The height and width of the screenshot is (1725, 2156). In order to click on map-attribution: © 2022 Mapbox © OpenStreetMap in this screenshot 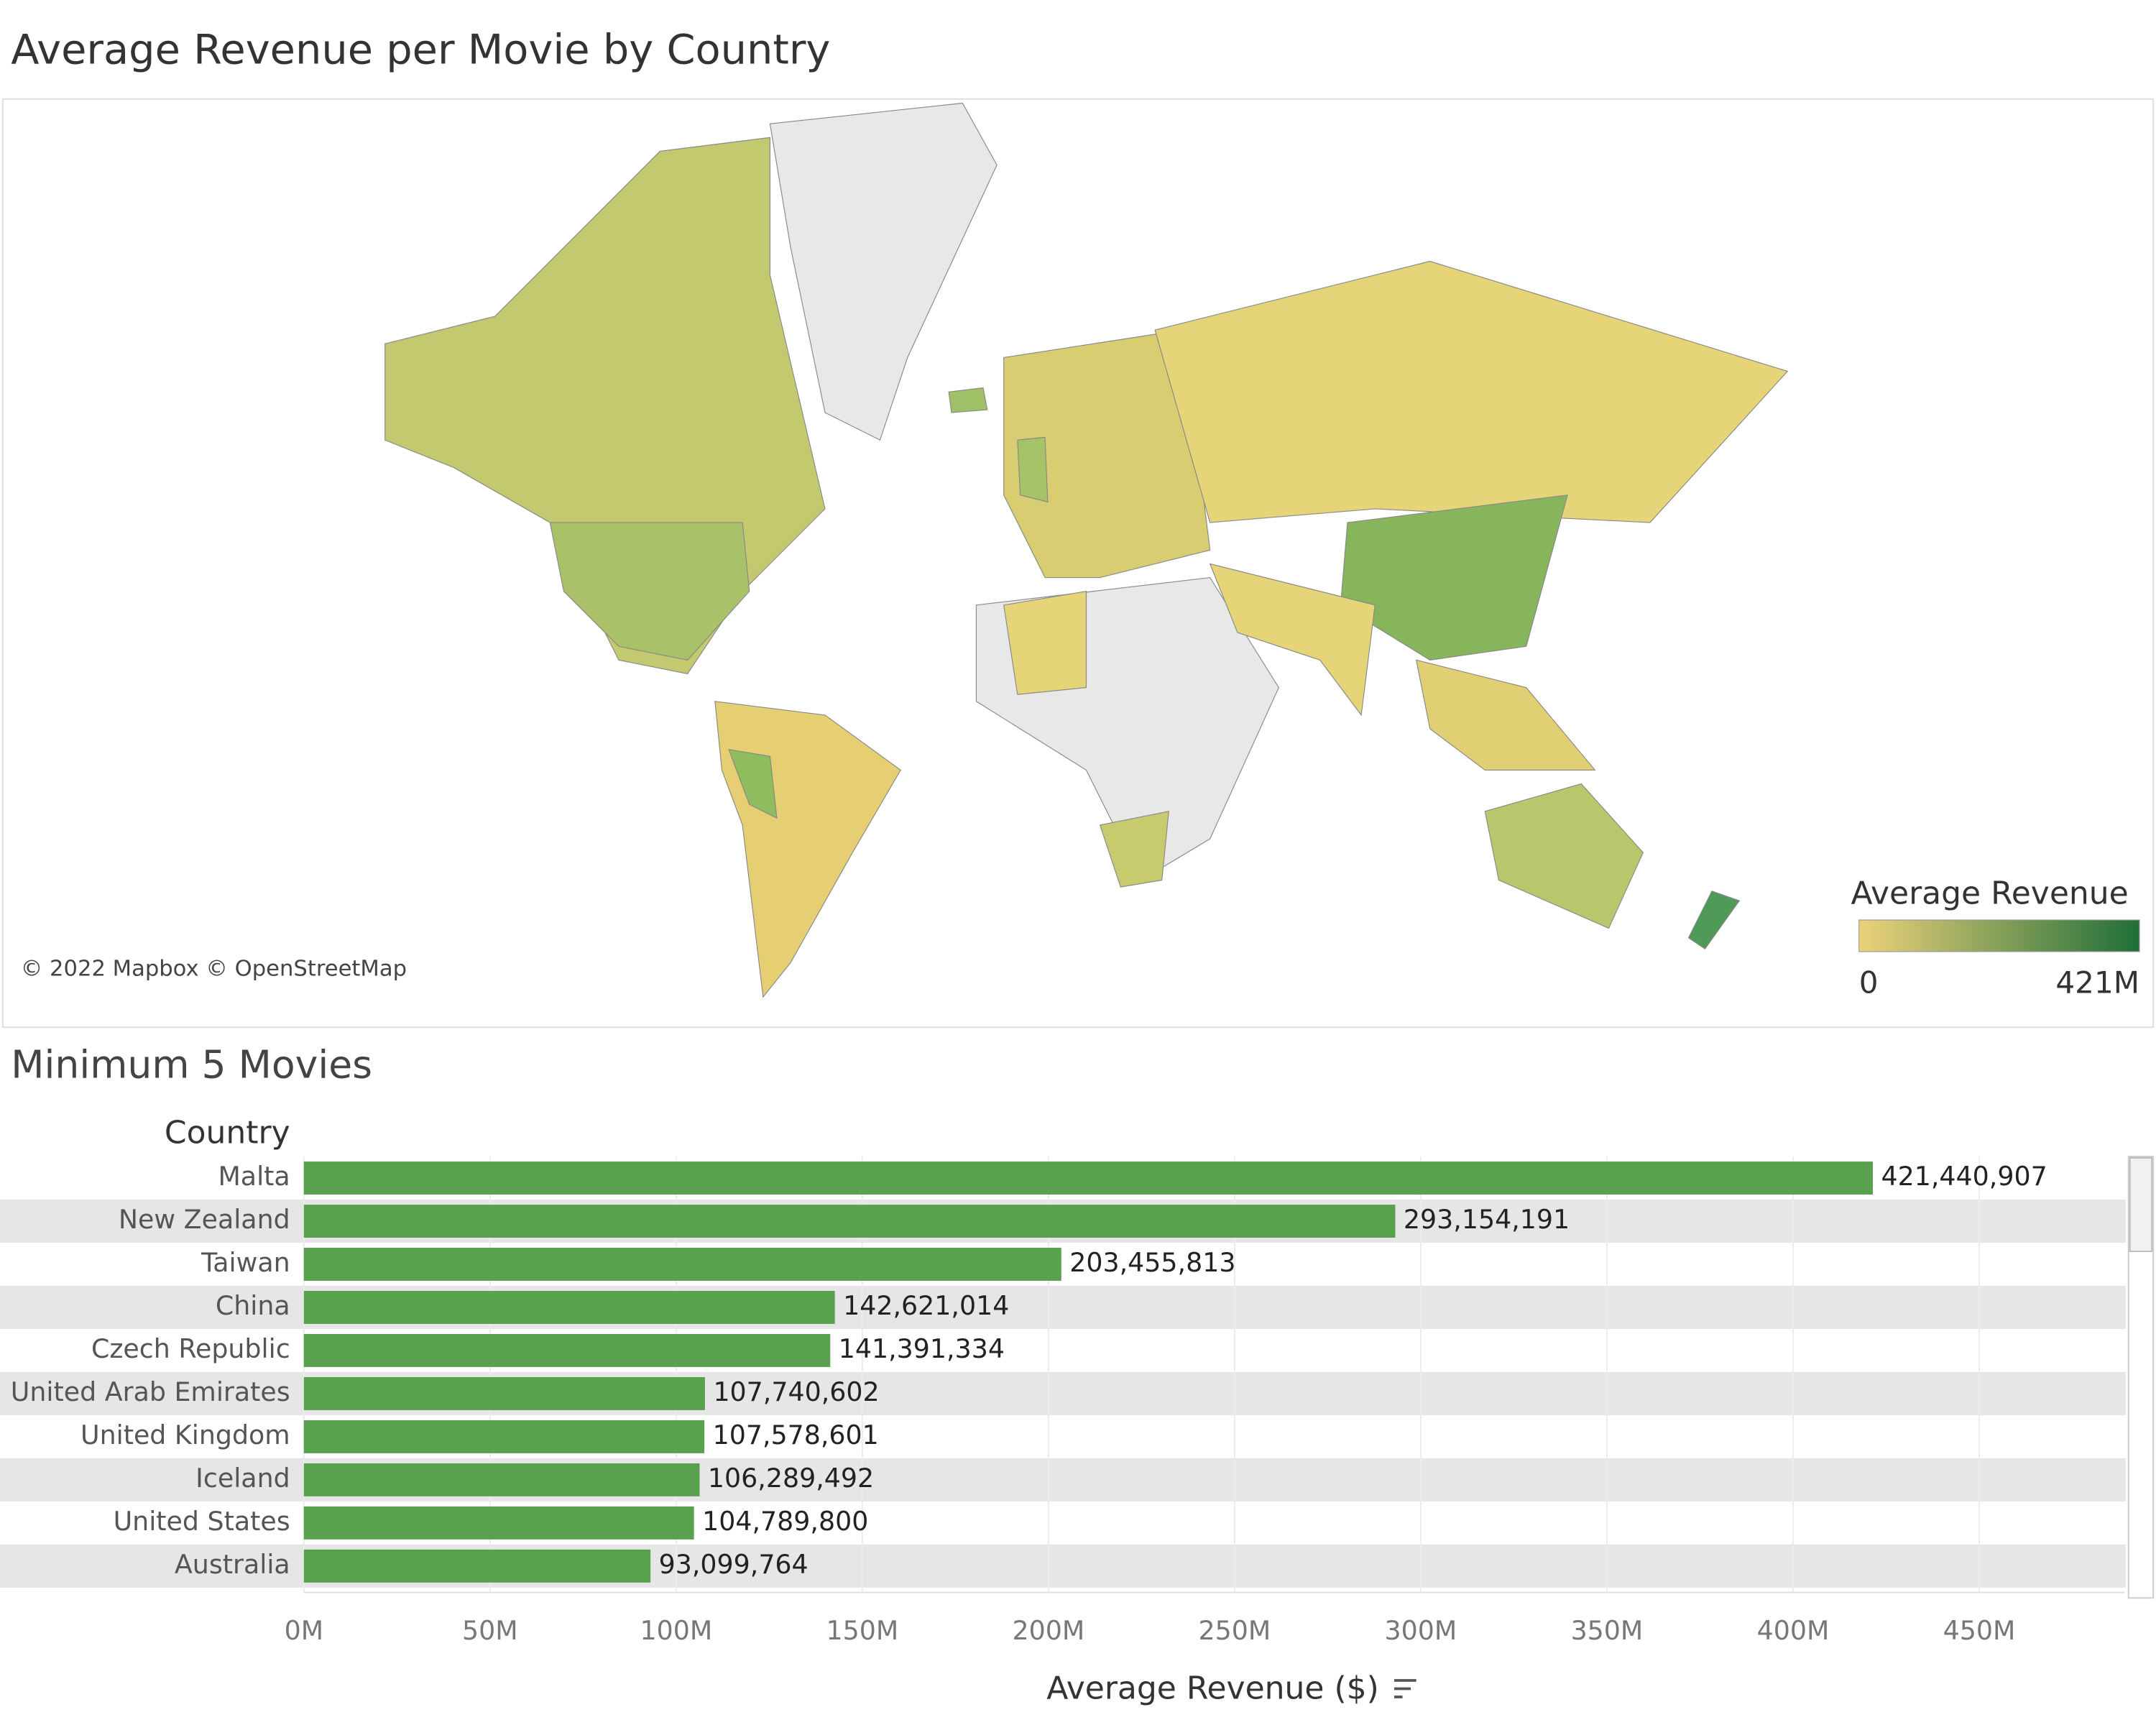, I will do `click(214, 968)`.